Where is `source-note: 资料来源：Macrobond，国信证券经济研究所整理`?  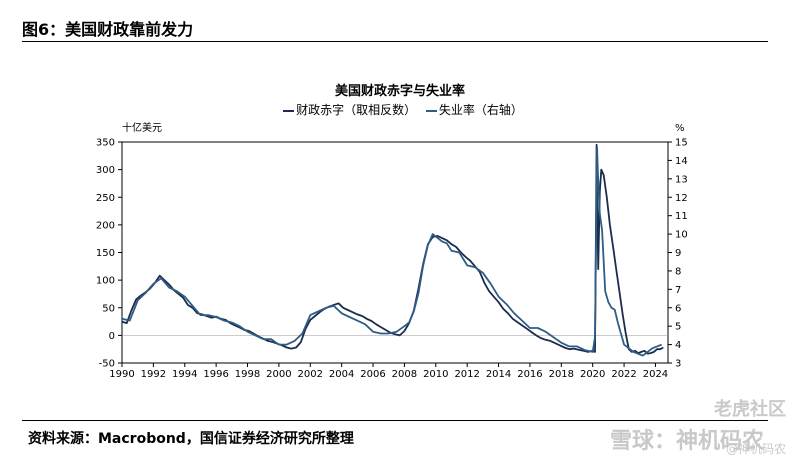
source-note: 资料来源：Macrobond，国信证券经济研究所整理 is located at coordinates (191, 439).